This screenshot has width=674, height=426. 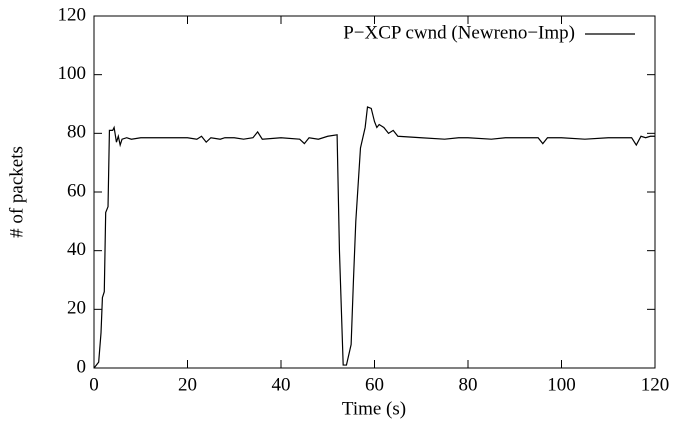 What do you see at coordinates (655, 384) in the screenshot?
I see `x-tick-label: 120` at bounding box center [655, 384].